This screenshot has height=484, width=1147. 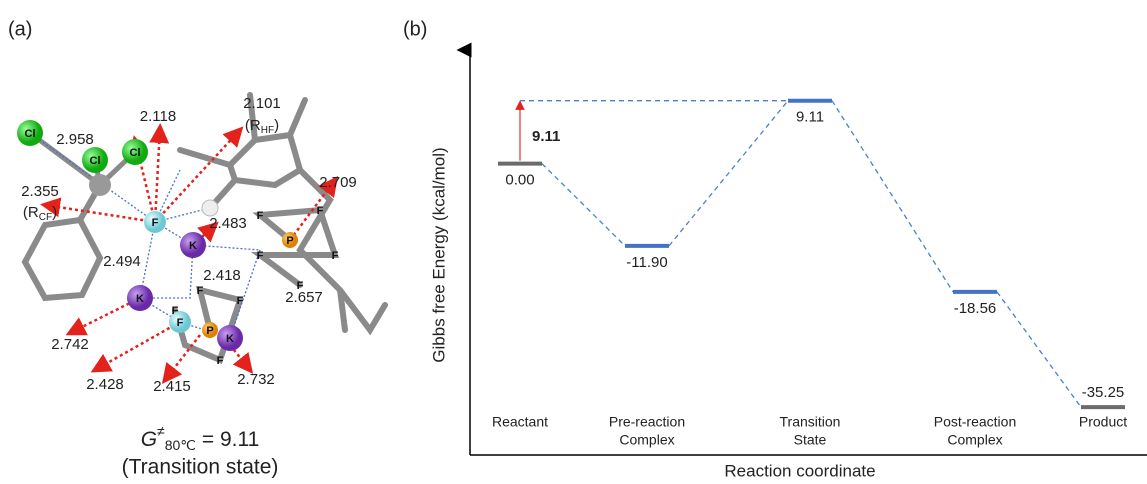 I want to click on r-cf-sub: CF, so click(x=45, y=217).